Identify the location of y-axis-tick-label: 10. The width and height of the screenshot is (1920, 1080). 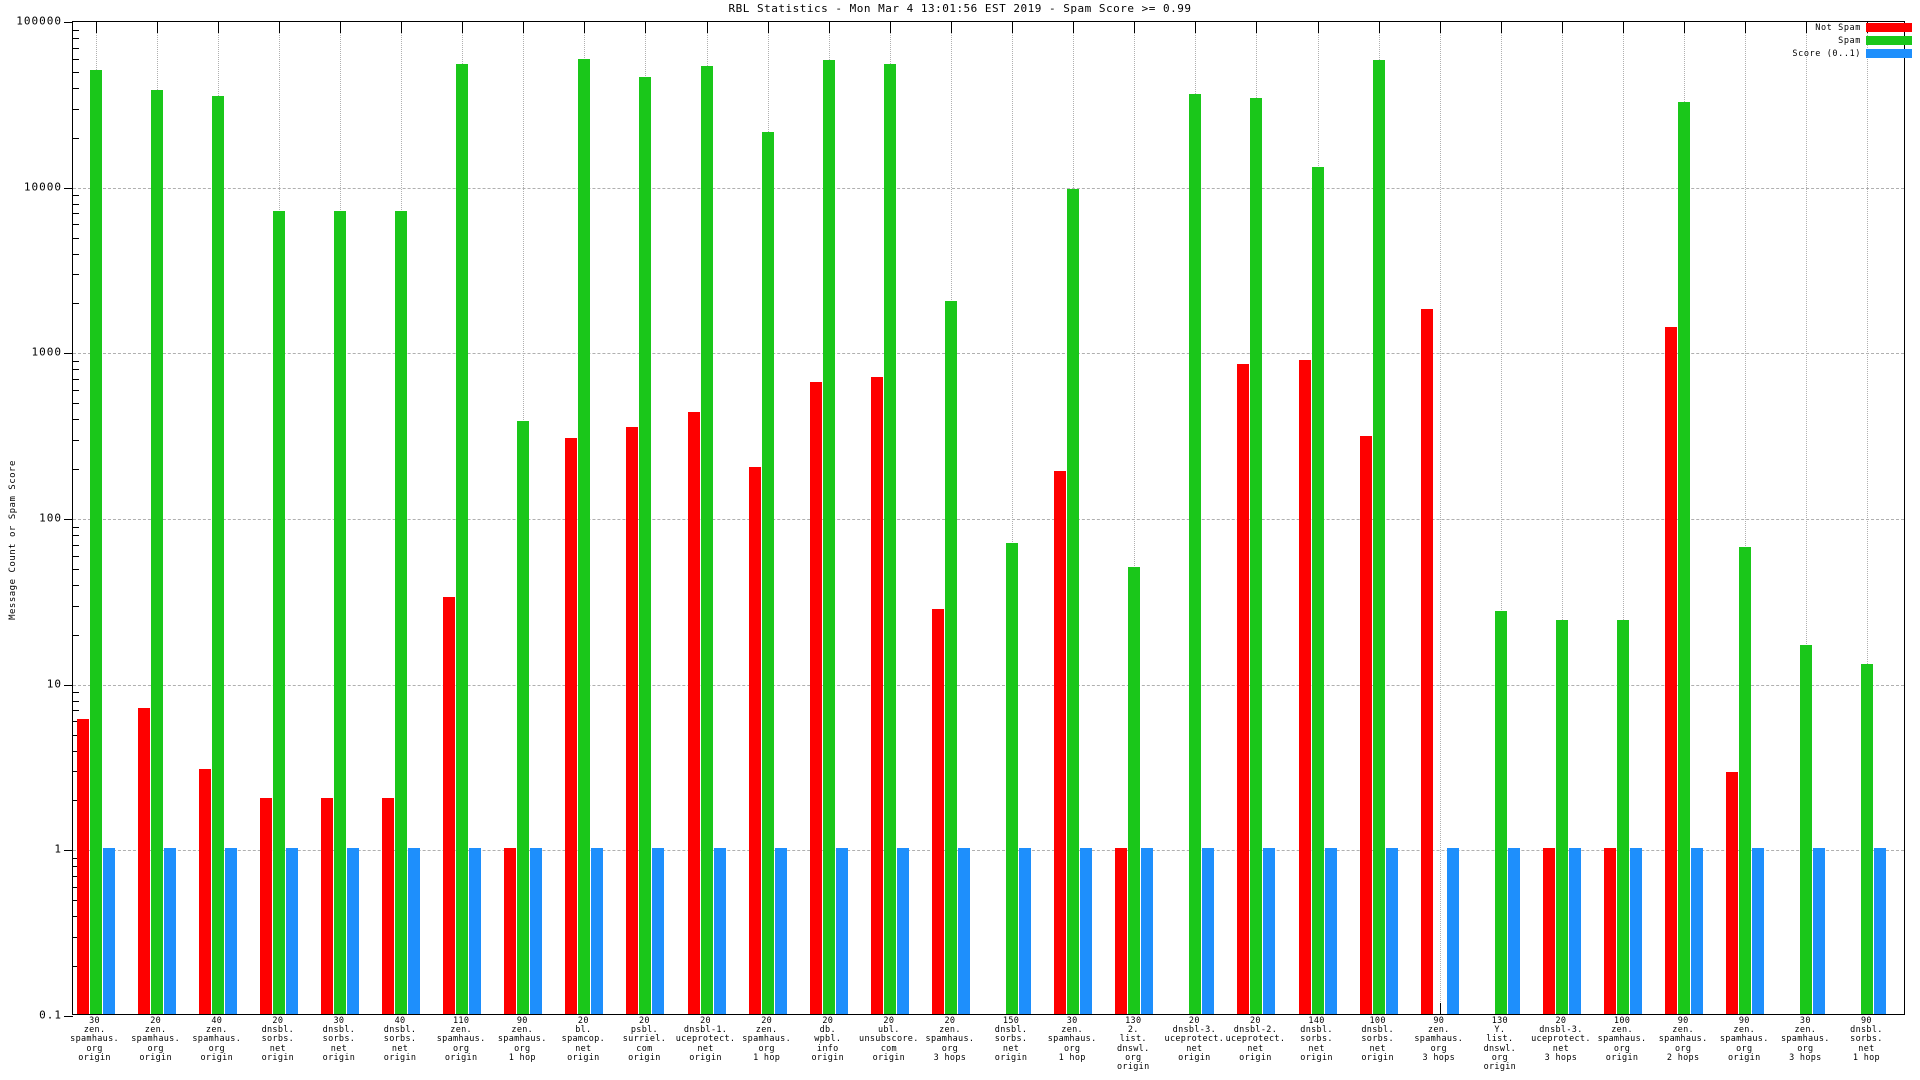
(54, 684).